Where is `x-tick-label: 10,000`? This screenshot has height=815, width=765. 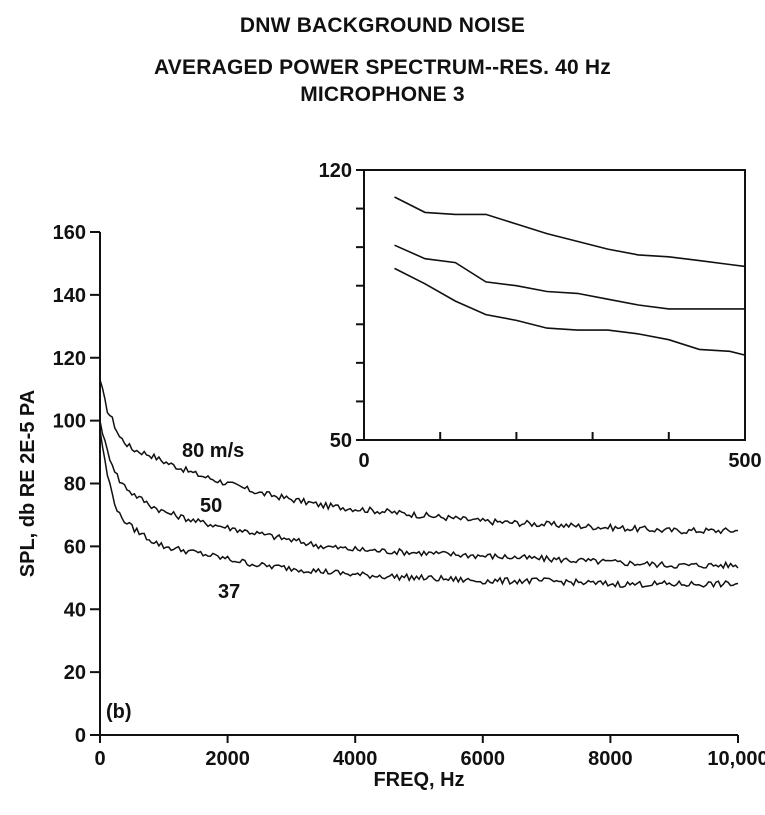
x-tick-label: 10,000 is located at coordinates (736, 759).